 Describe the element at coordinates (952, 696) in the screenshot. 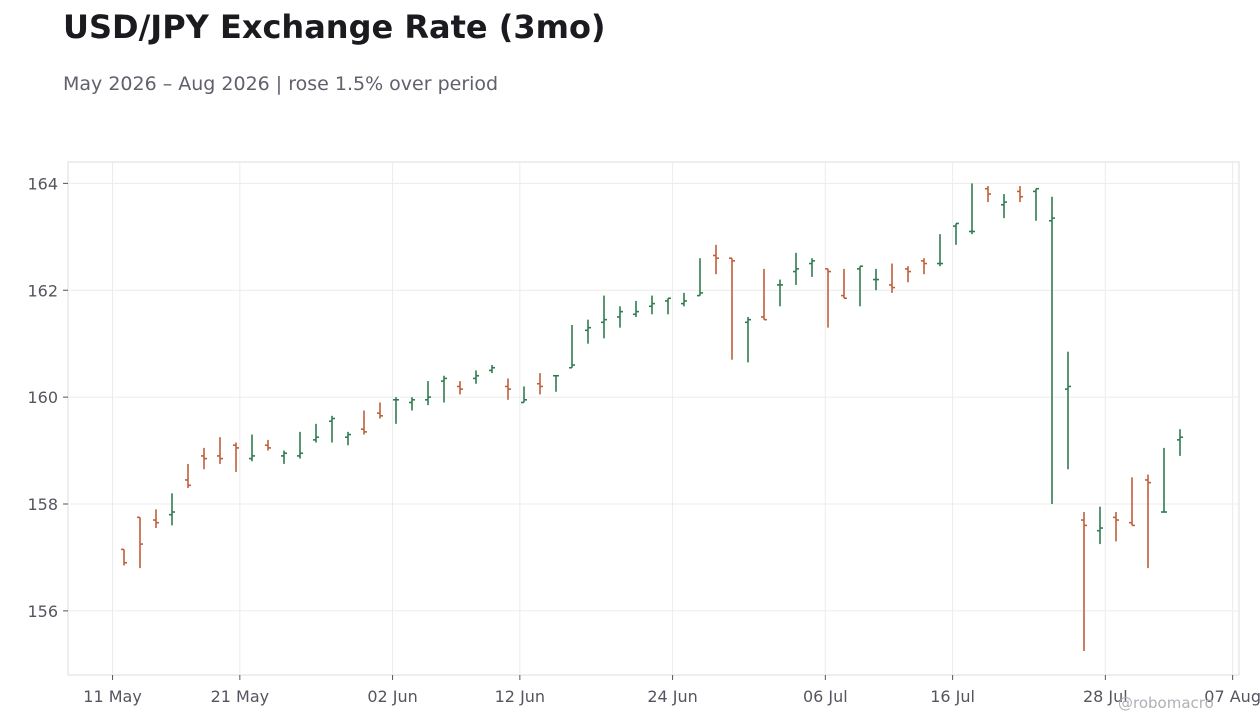

I see `x-tick-label: 16 Jul` at that location.